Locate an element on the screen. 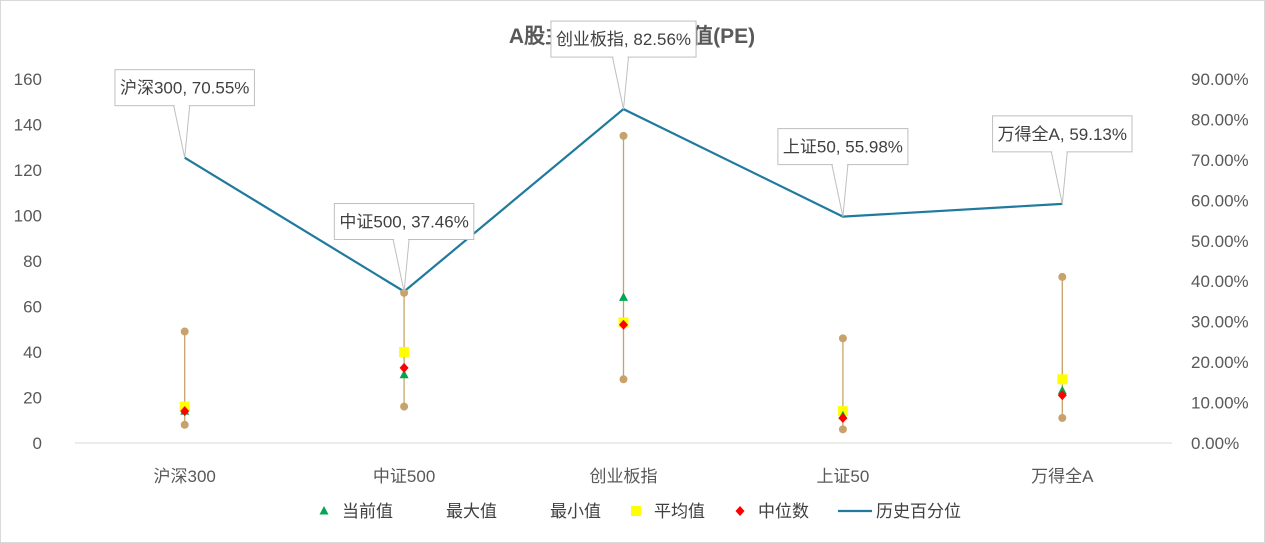 This screenshot has width=1265, height=543. y-right-tick-label: 70.00% is located at coordinates (1220, 160).